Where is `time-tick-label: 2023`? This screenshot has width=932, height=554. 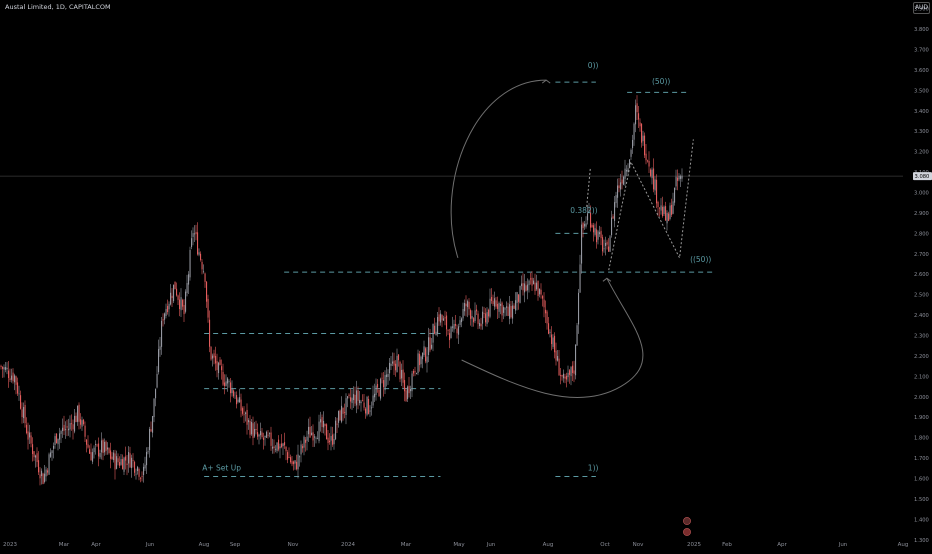 time-tick-label: 2023 is located at coordinates (10, 545).